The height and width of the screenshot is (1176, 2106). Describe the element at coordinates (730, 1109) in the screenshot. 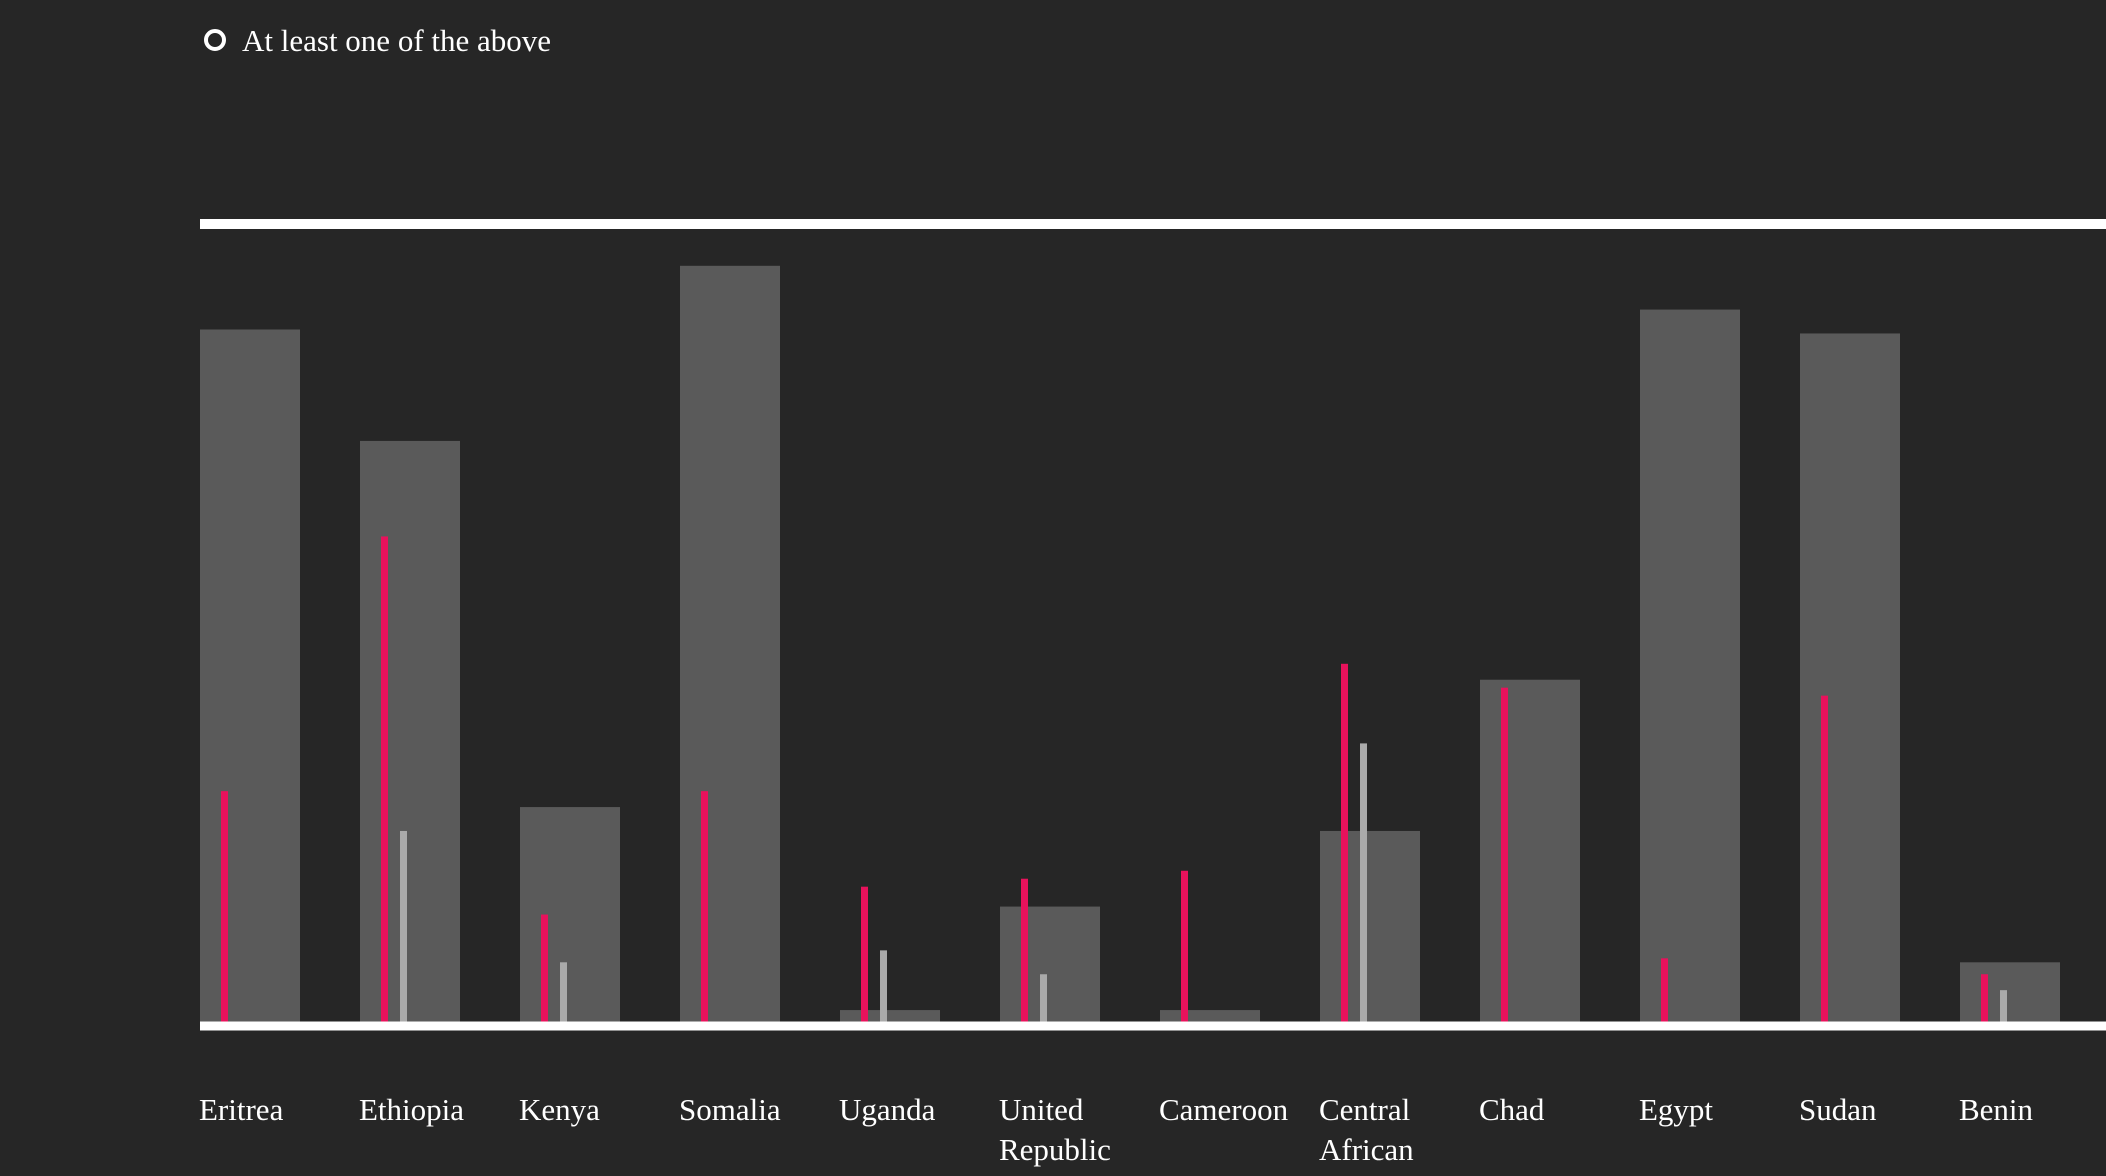

I see `x-tick-label: Somalia` at that location.